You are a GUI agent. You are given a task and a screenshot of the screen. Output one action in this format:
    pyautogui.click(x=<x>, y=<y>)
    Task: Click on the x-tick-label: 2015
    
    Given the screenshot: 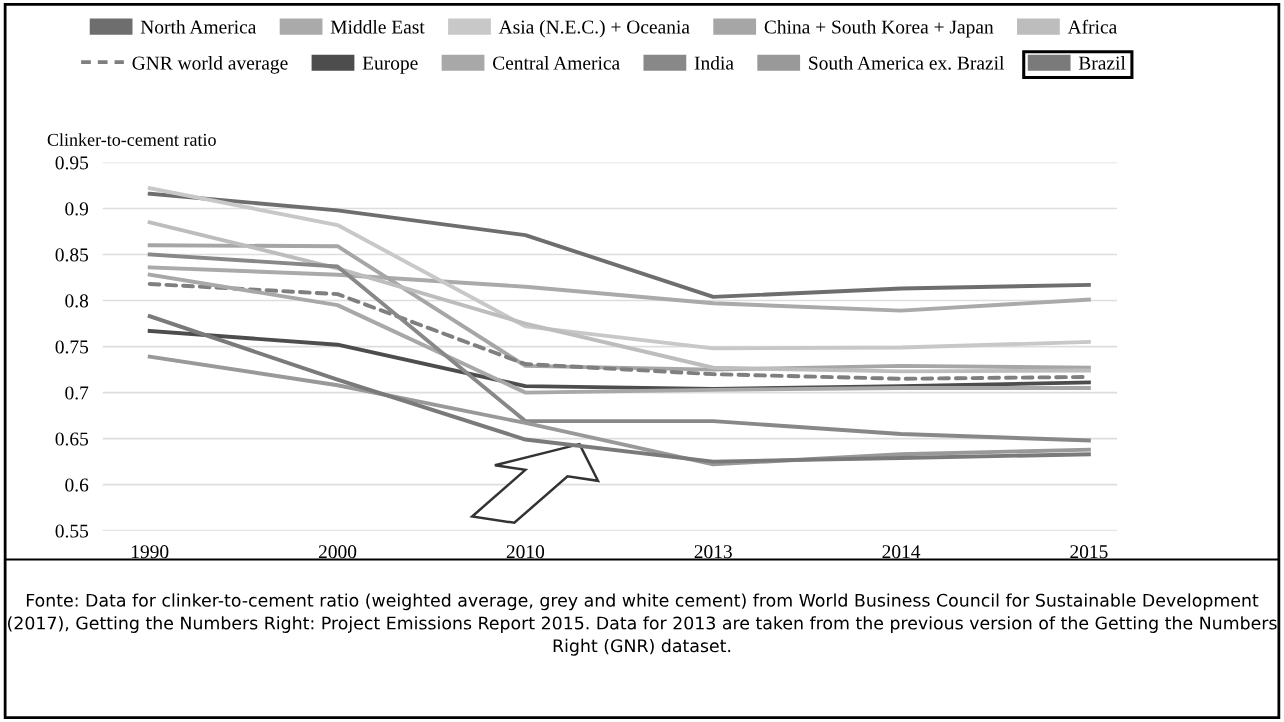 What is the action you would take?
    pyautogui.click(x=1089, y=552)
    